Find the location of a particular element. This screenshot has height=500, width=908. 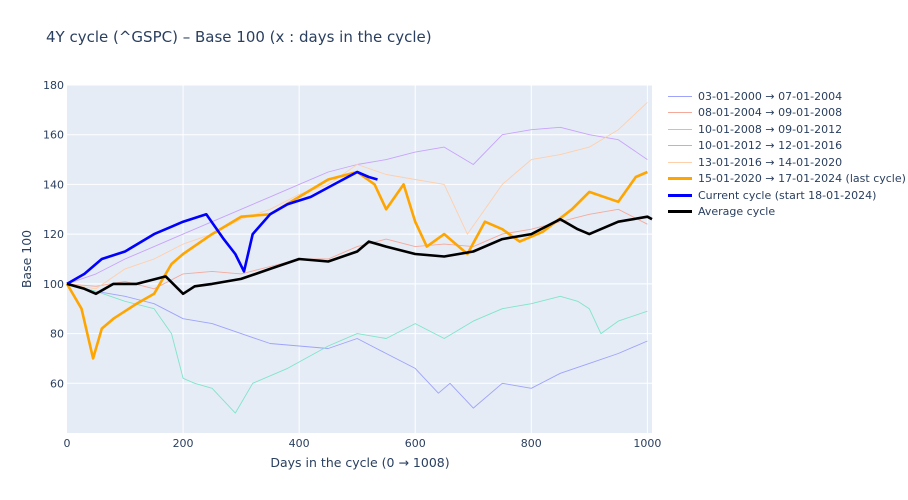

x-tick-label: 800 is located at coordinates (531, 443).